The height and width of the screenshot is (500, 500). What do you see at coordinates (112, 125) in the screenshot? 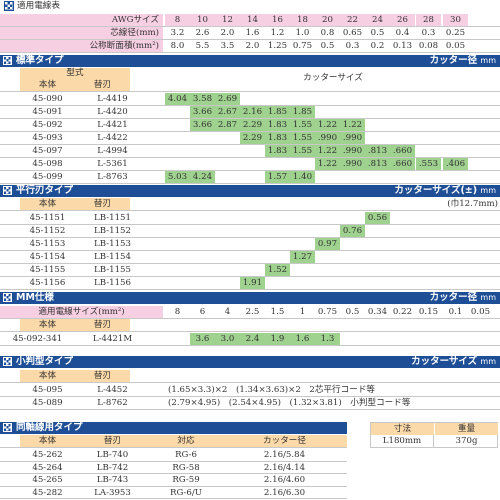
I see `standard-blade: L-4421` at bounding box center [112, 125].